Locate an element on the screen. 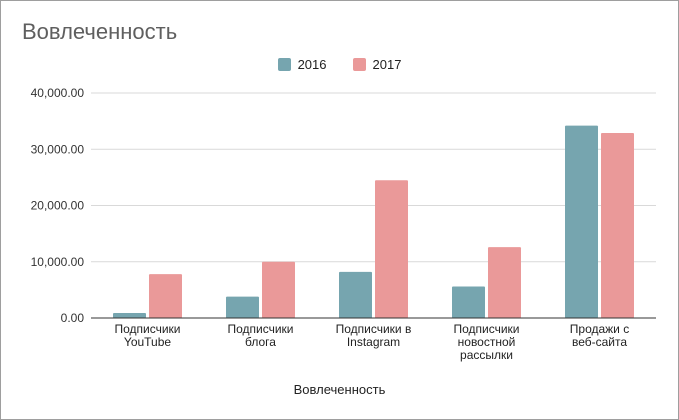 The height and width of the screenshot is (420, 679). x-tick-label: Продажи с веб-сайта is located at coordinates (599, 335).